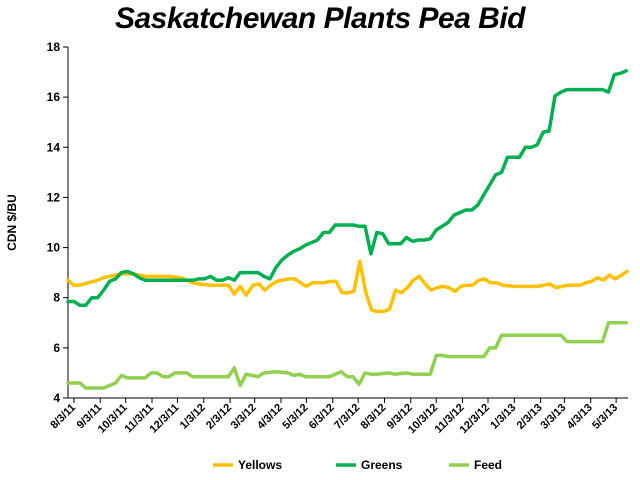 This screenshot has height=480, width=640. What do you see at coordinates (357, 465) in the screenshot?
I see `legend: Yellows Greens Feed` at bounding box center [357, 465].